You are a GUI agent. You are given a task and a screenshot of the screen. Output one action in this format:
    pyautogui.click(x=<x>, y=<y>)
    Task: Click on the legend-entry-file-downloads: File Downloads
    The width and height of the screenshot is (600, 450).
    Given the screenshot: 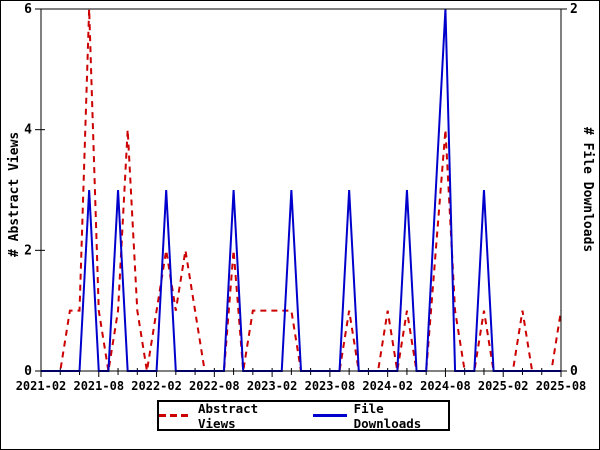 What is the action you would take?
    pyautogui.click(x=380, y=415)
    